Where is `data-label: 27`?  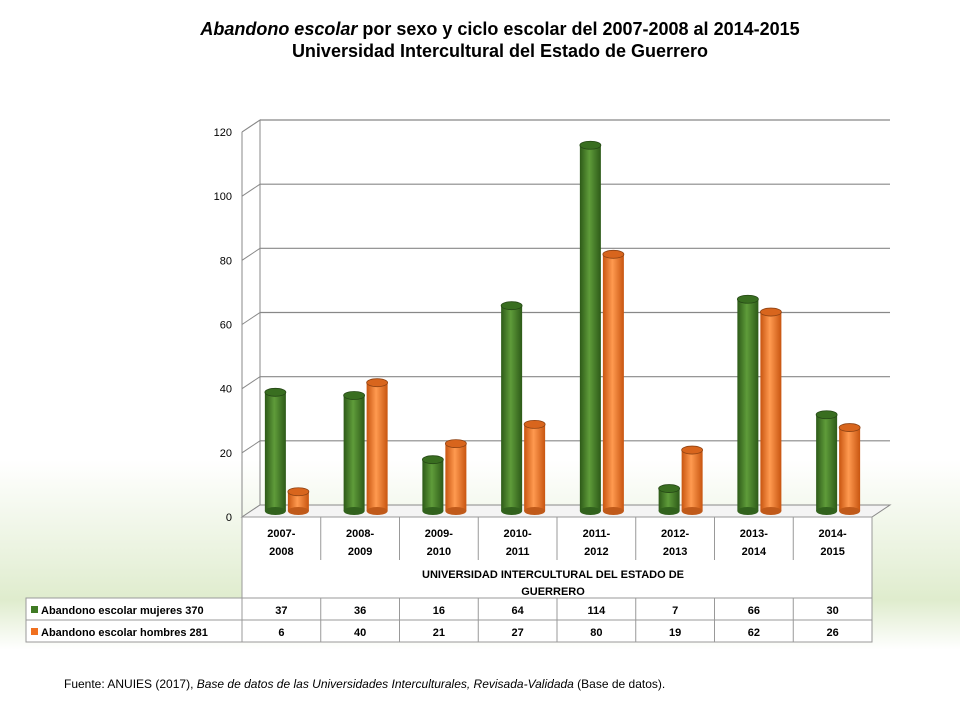
data-label: 27 is located at coordinates (518, 633).